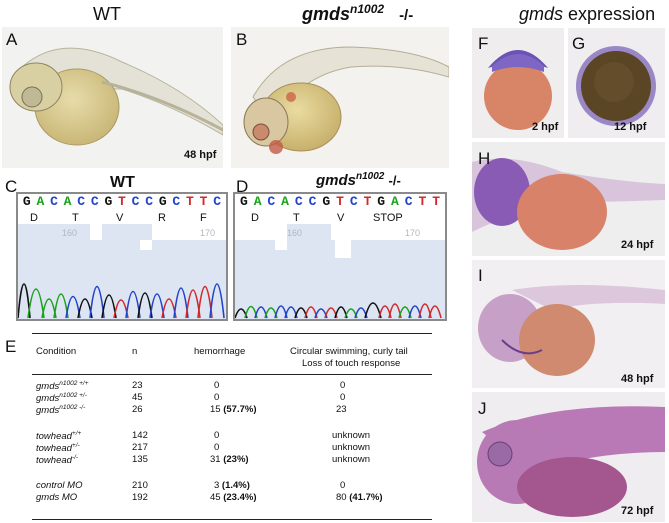 The height and width of the screenshot is (523, 669). Describe the element at coordinates (56, 351) in the screenshot. I see `header-condition: Condition` at that location.